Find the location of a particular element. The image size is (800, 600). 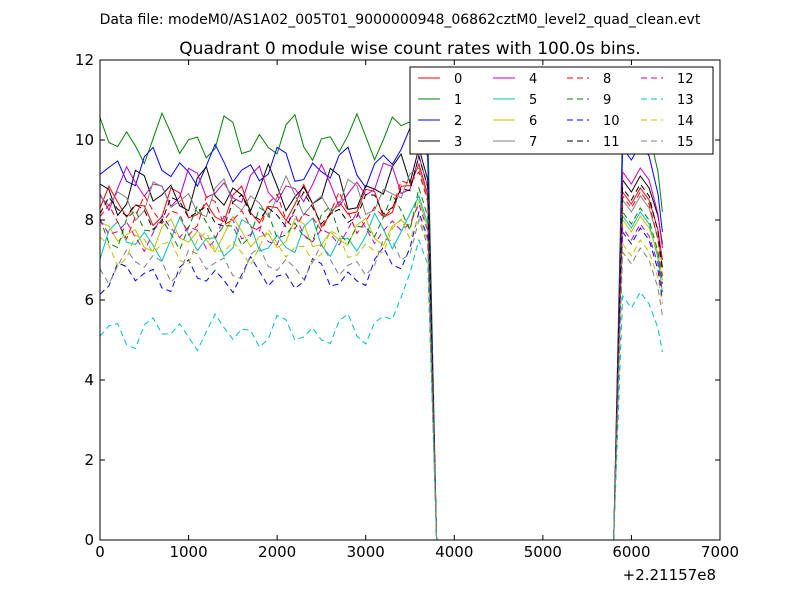

y-tick-label: 6 is located at coordinates (89, 300).